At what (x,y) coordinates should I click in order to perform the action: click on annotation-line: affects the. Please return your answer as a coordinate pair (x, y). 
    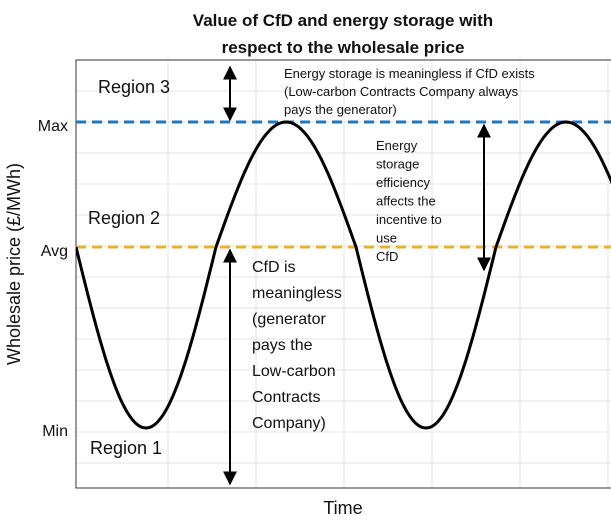
    Looking at the image, I should click on (406, 201).